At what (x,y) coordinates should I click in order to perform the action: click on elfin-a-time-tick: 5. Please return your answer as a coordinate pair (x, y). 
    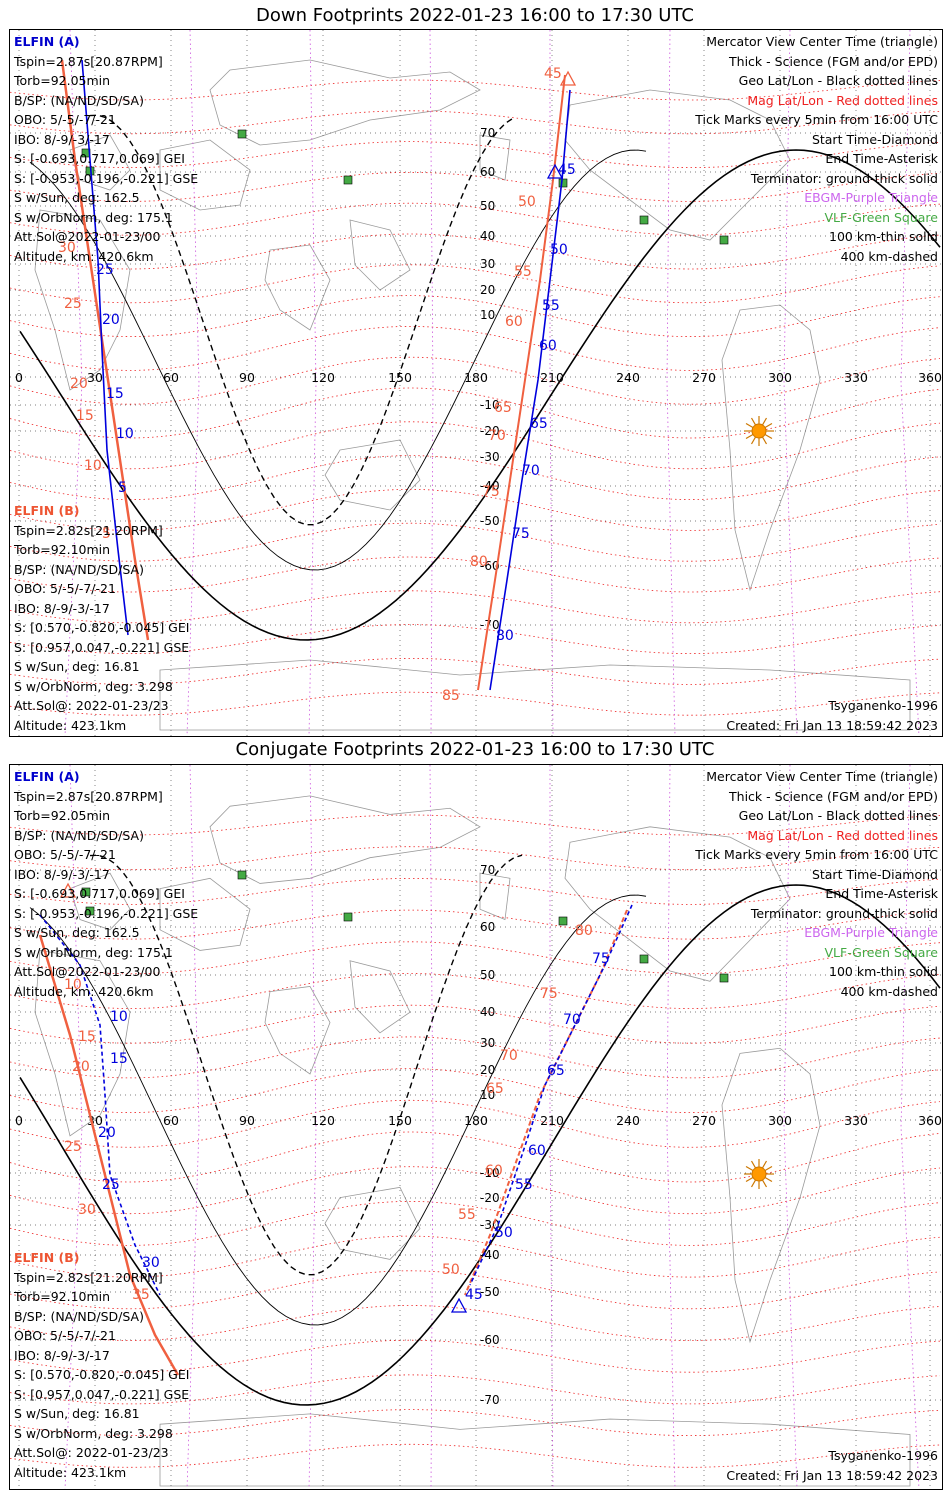
    Looking at the image, I should click on (122, 488).